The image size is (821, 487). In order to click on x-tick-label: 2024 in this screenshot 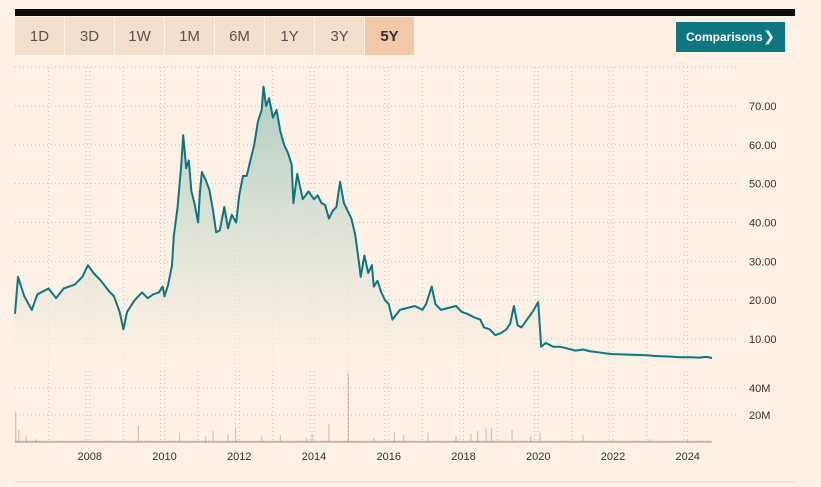, I will do `click(687, 457)`.